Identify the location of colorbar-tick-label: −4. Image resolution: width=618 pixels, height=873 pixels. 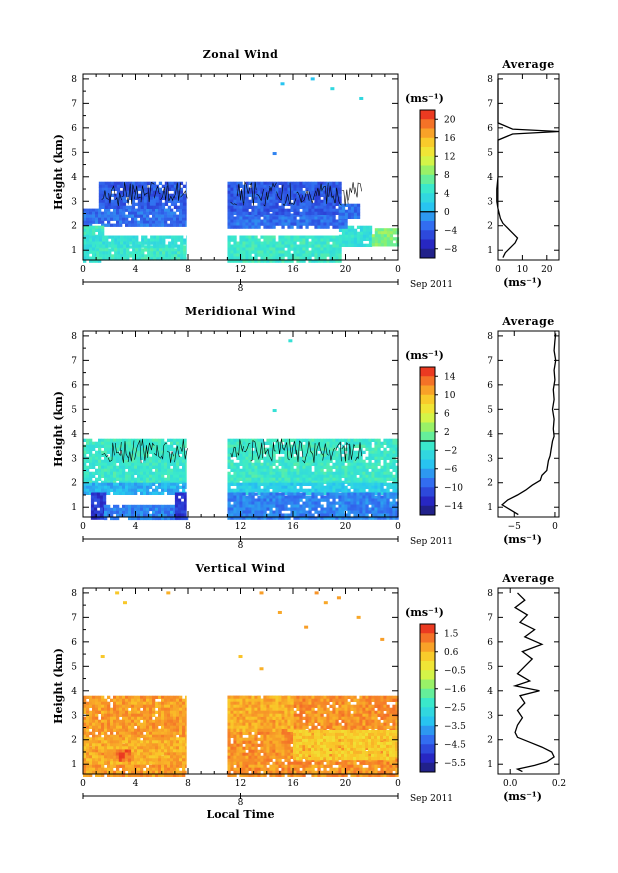
(451, 231).